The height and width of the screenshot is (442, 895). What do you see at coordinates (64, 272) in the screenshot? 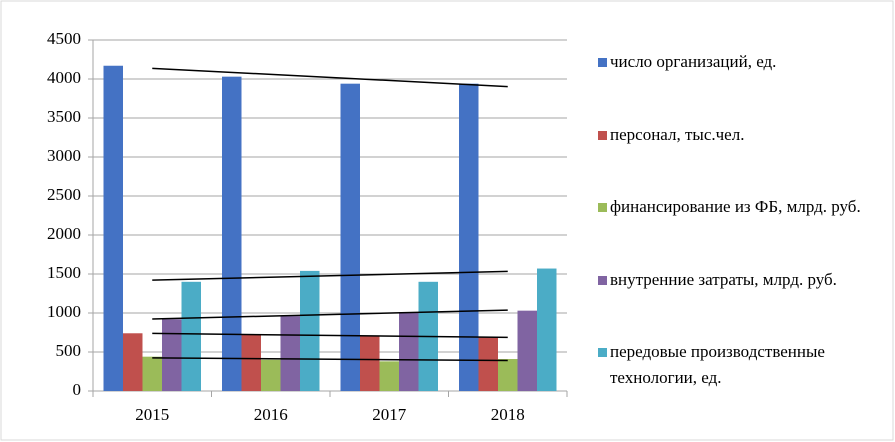
I see `y-tick-label: 1500` at bounding box center [64, 272].